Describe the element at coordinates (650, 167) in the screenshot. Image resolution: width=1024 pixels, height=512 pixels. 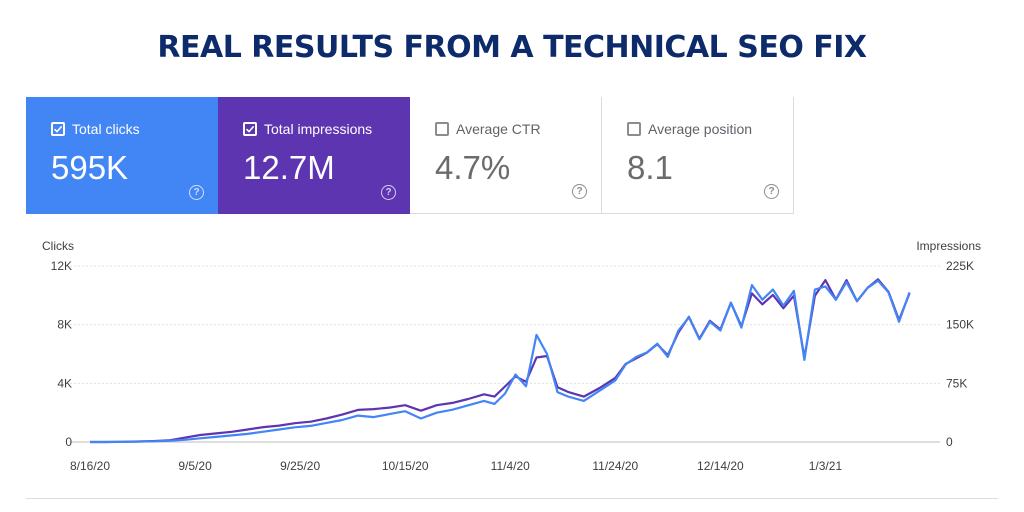
I see `metric-value: 8.1` at that location.